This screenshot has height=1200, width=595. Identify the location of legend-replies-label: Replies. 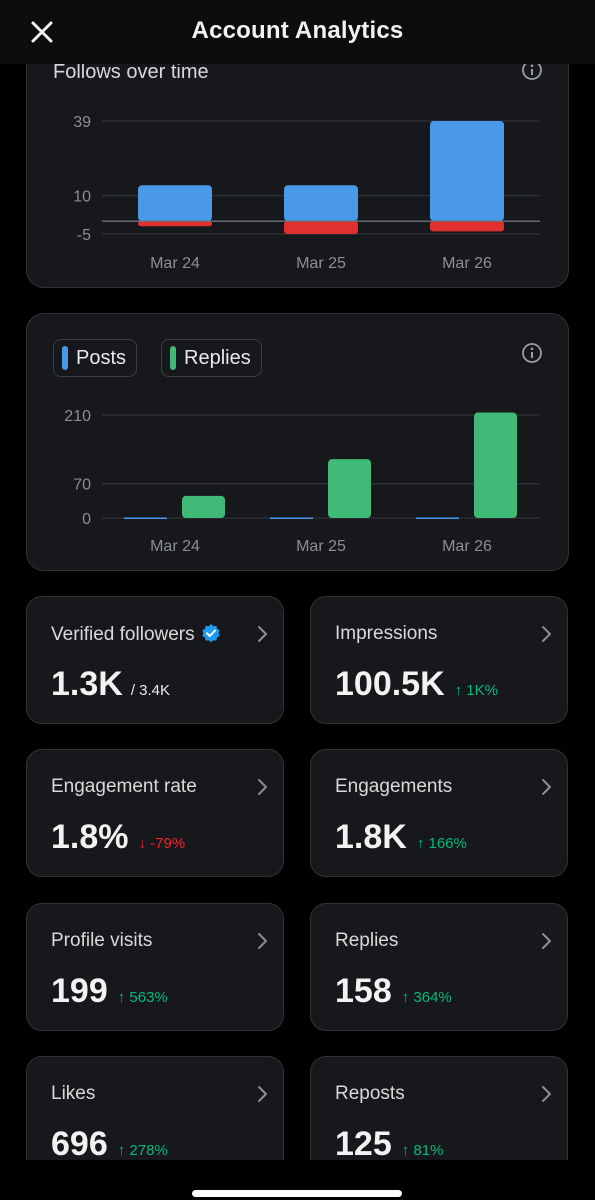
(217, 357).